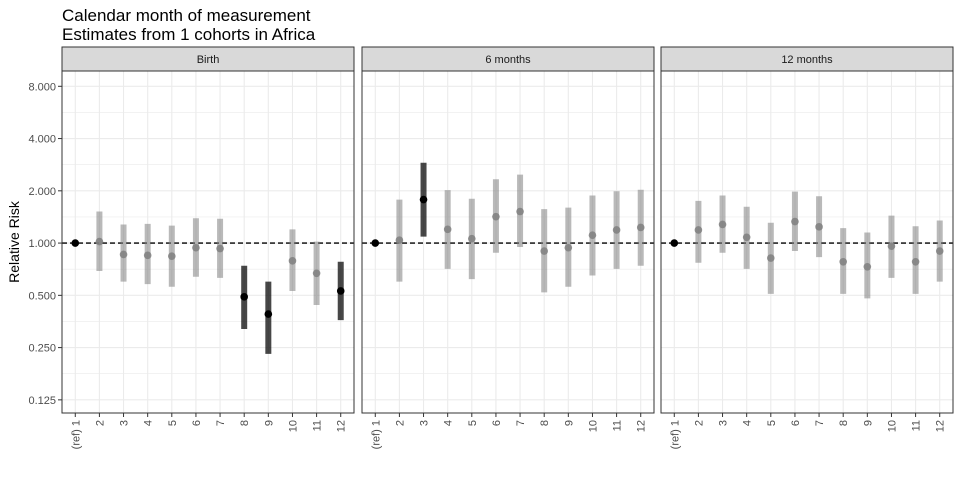 The height and width of the screenshot is (480, 960). I want to click on facet-strip-label: 6 months, so click(508, 60).